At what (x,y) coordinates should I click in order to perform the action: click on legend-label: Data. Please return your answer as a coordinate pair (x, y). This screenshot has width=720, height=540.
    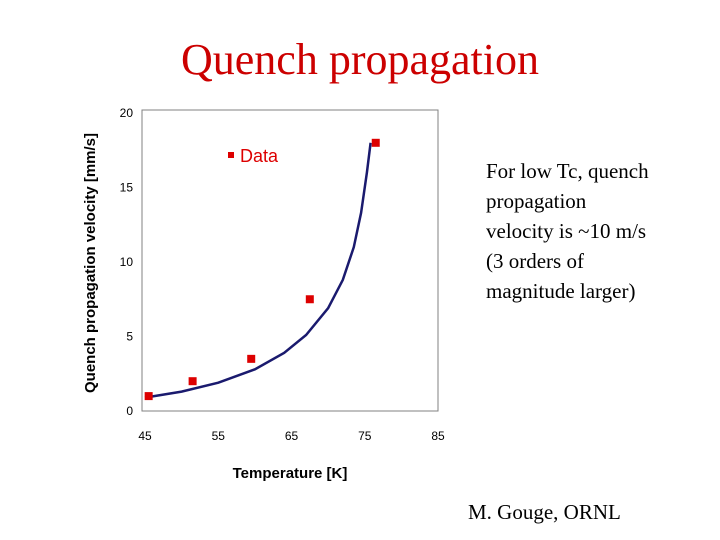
    Looking at the image, I should click on (259, 156).